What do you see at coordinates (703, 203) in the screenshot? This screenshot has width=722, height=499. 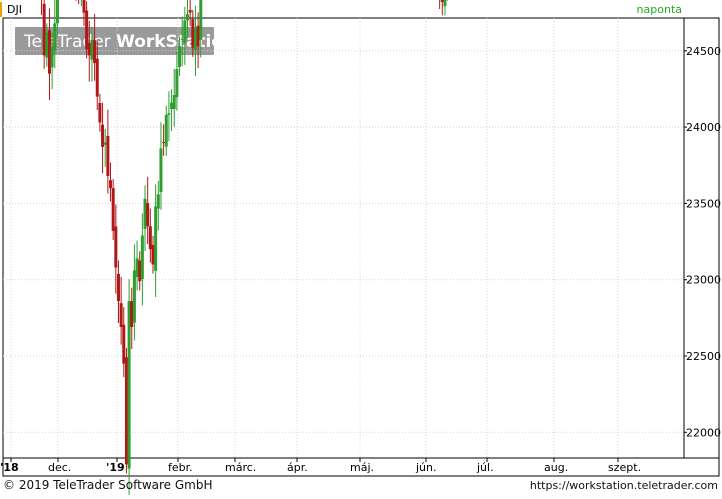 I see `y-tick-label: 23500` at bounding box center [703, 203].